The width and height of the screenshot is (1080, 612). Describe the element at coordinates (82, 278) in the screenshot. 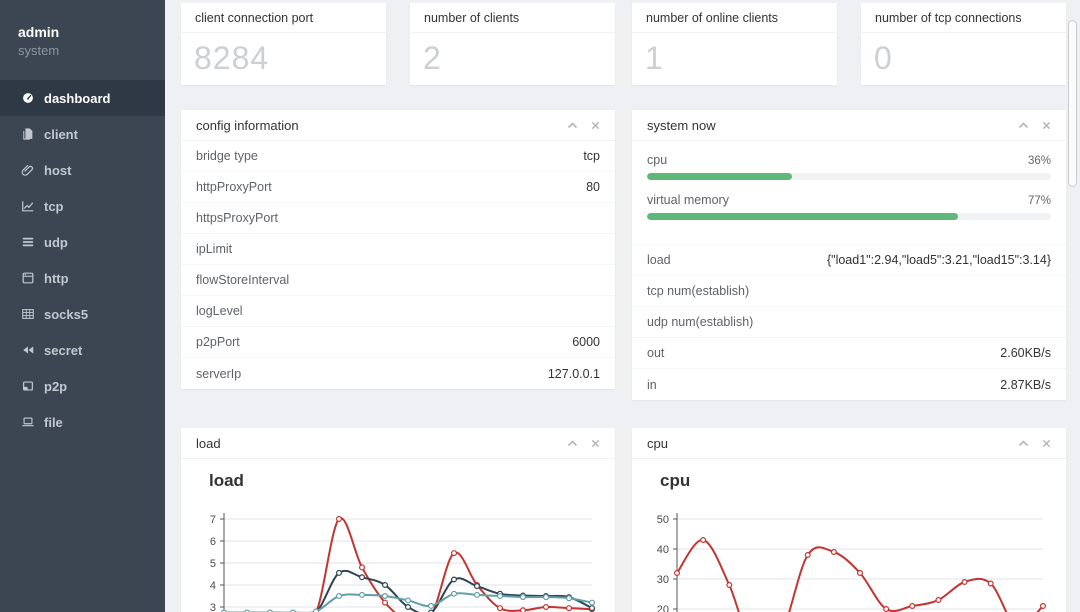

I see `sidebar-item-http: http` at that location.